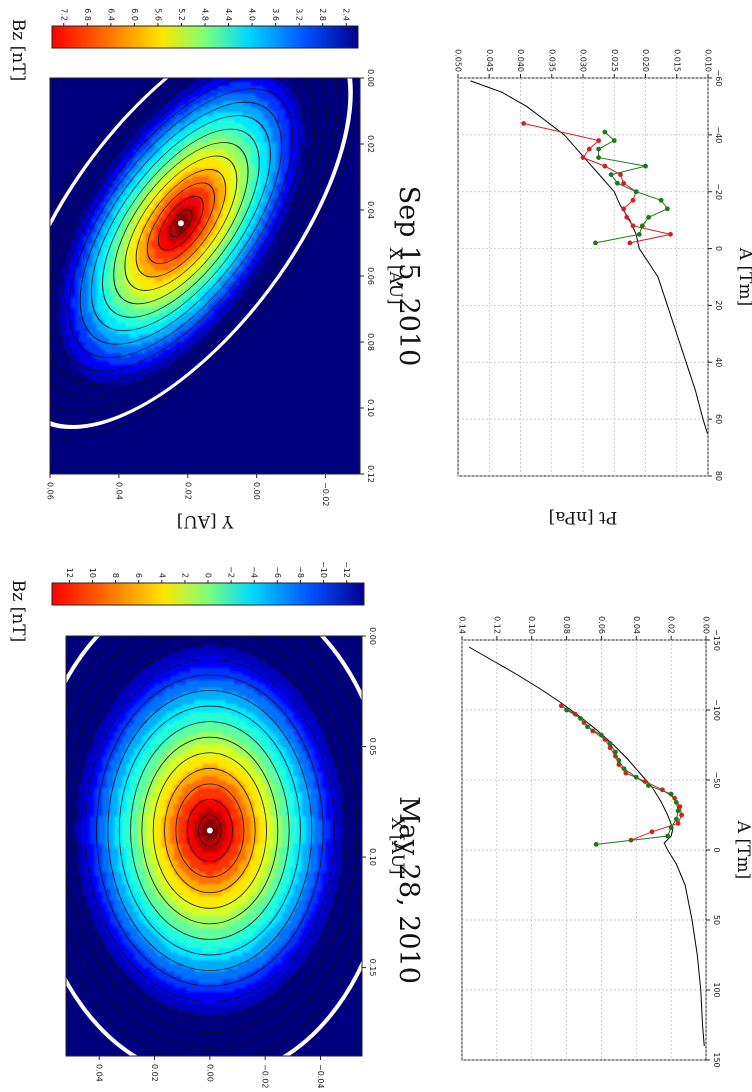 The width and height of the screenshot is (752, 1092). I want to click on x-axis-label: X [AU], so click(397, 845).